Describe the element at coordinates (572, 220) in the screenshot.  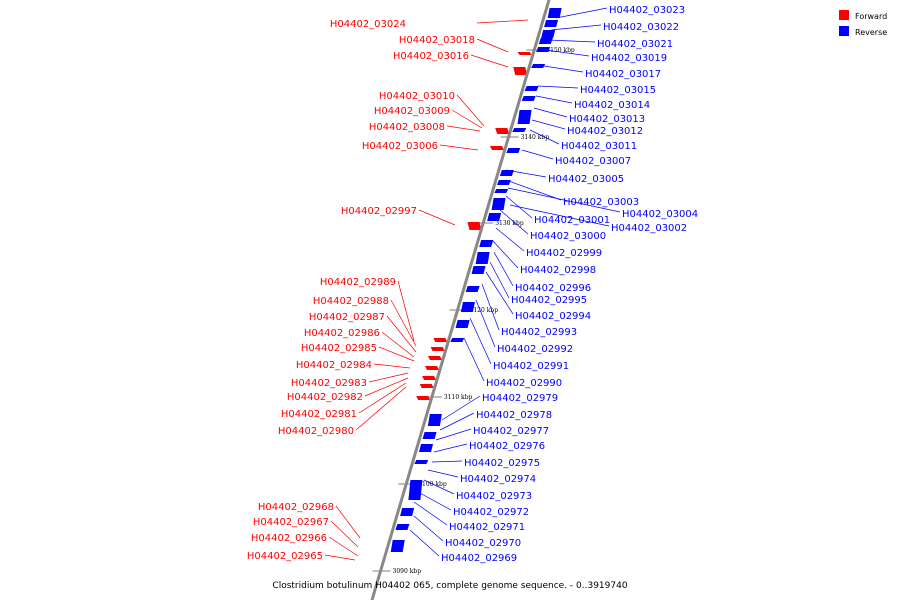
I see `reverse-gene-label: H04402_03001` at that location.